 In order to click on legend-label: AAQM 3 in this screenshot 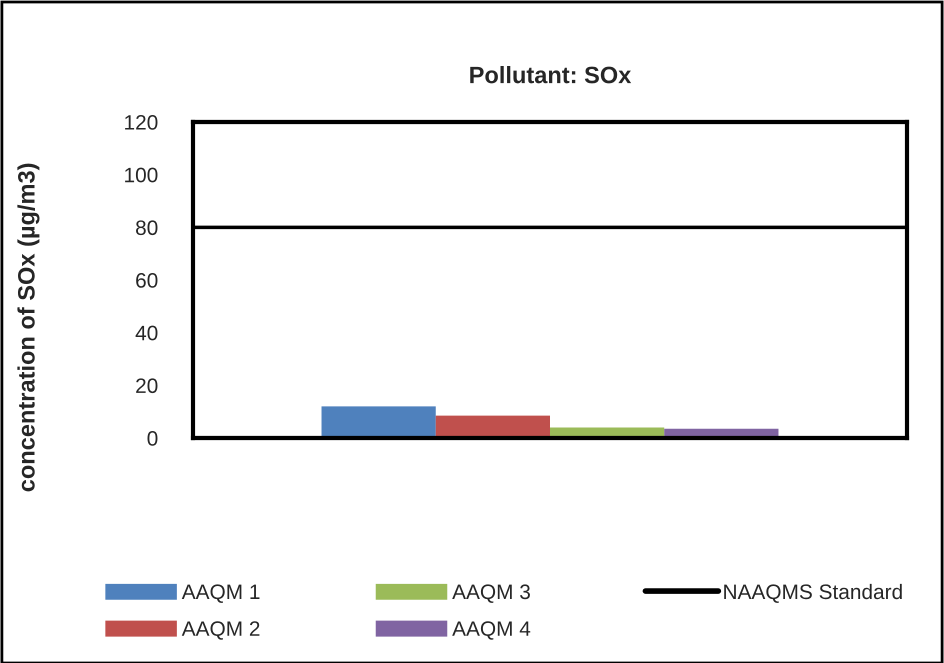, I will do `click(491, 593)`.